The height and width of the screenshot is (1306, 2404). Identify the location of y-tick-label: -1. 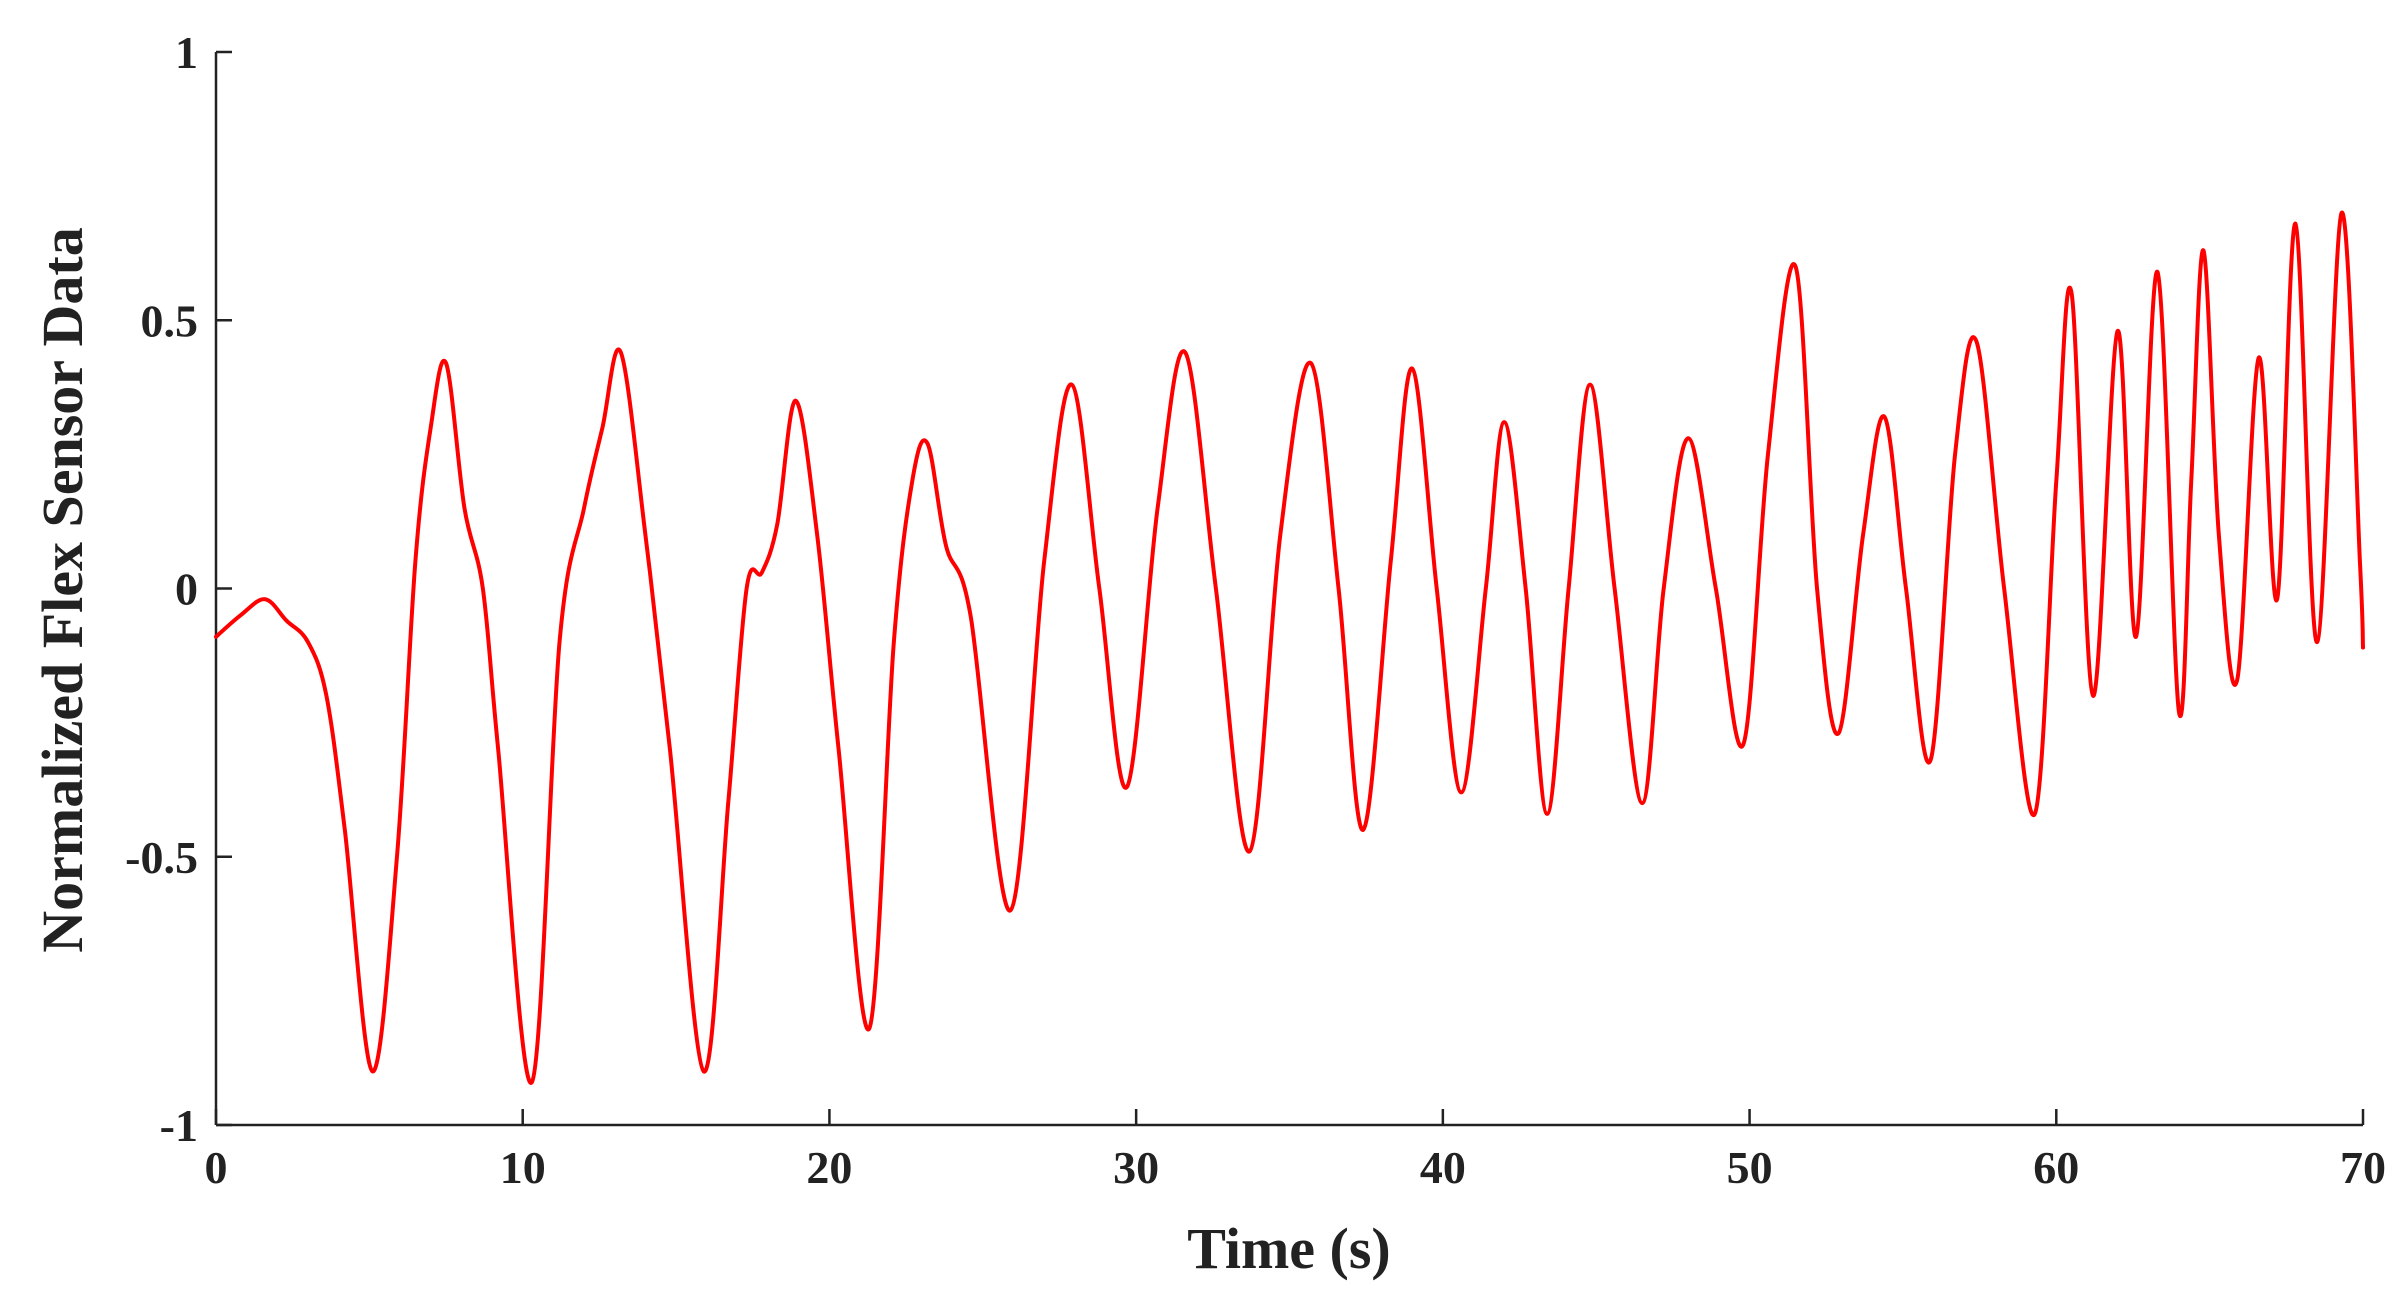
(179, 1125).